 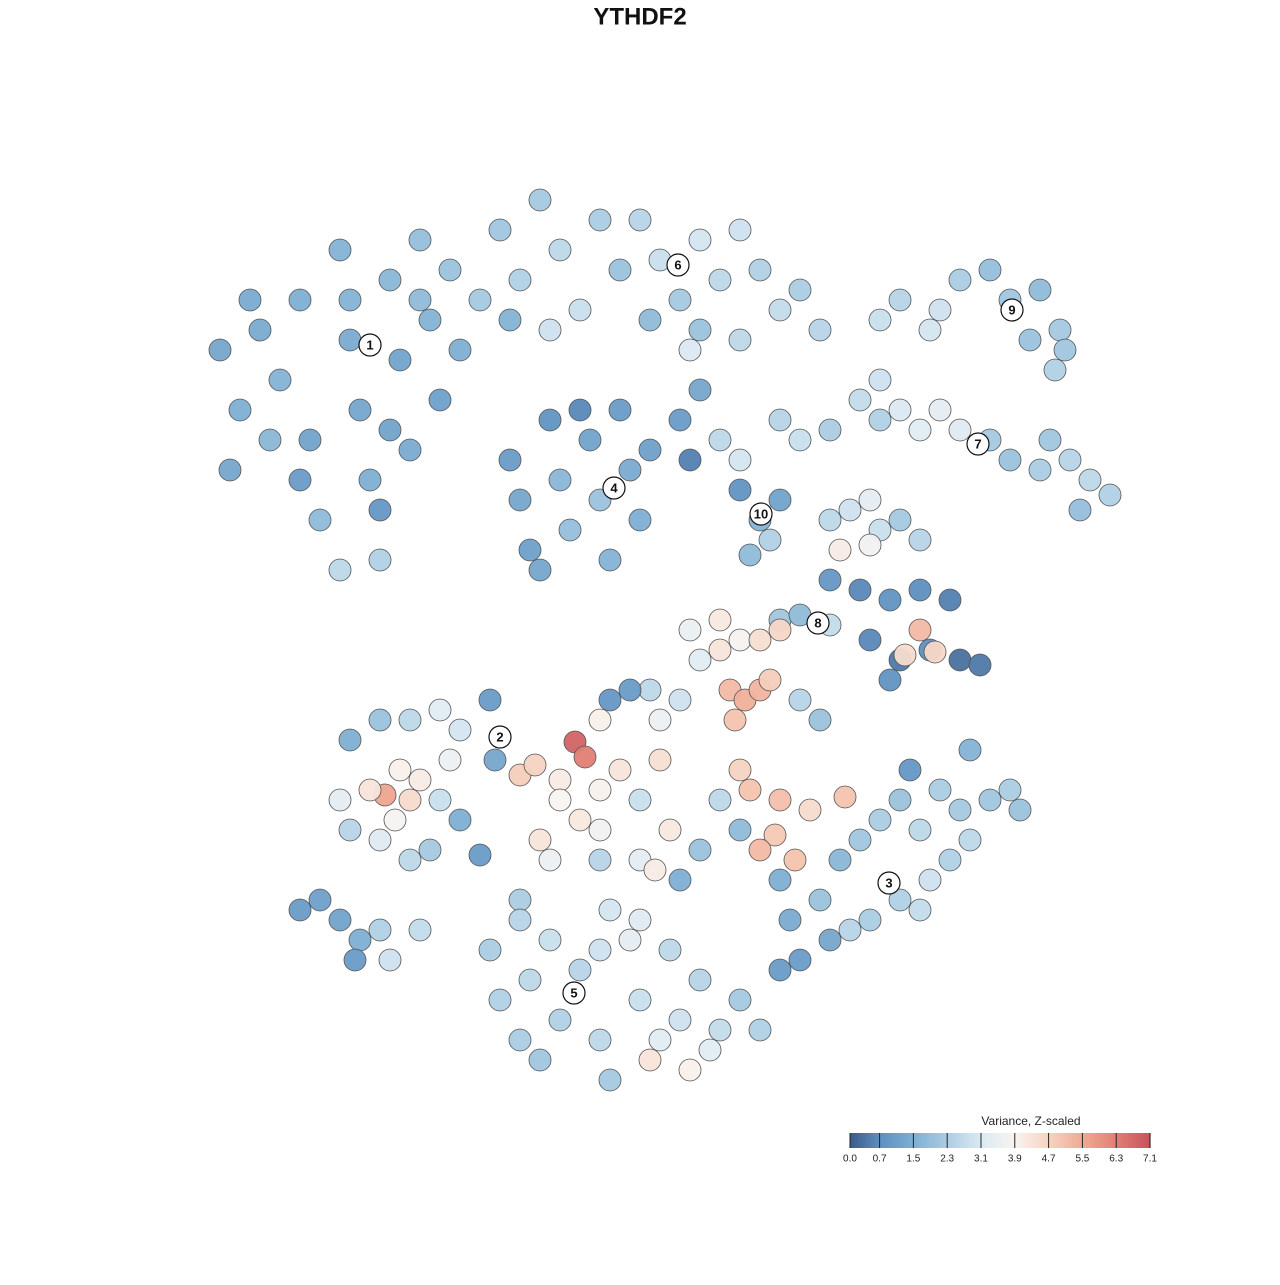 I want to click on chart-title: YTHDF2, so click(x=639, y=16).